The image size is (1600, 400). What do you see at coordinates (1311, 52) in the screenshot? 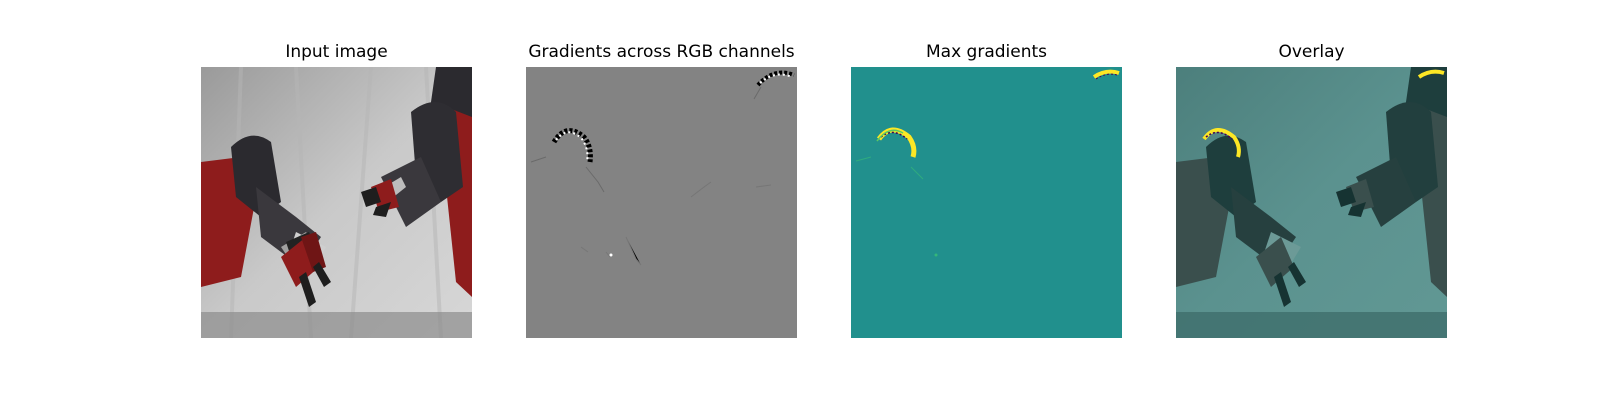
I see `panel-title: Overlay` at bounding box center [1311, 52].